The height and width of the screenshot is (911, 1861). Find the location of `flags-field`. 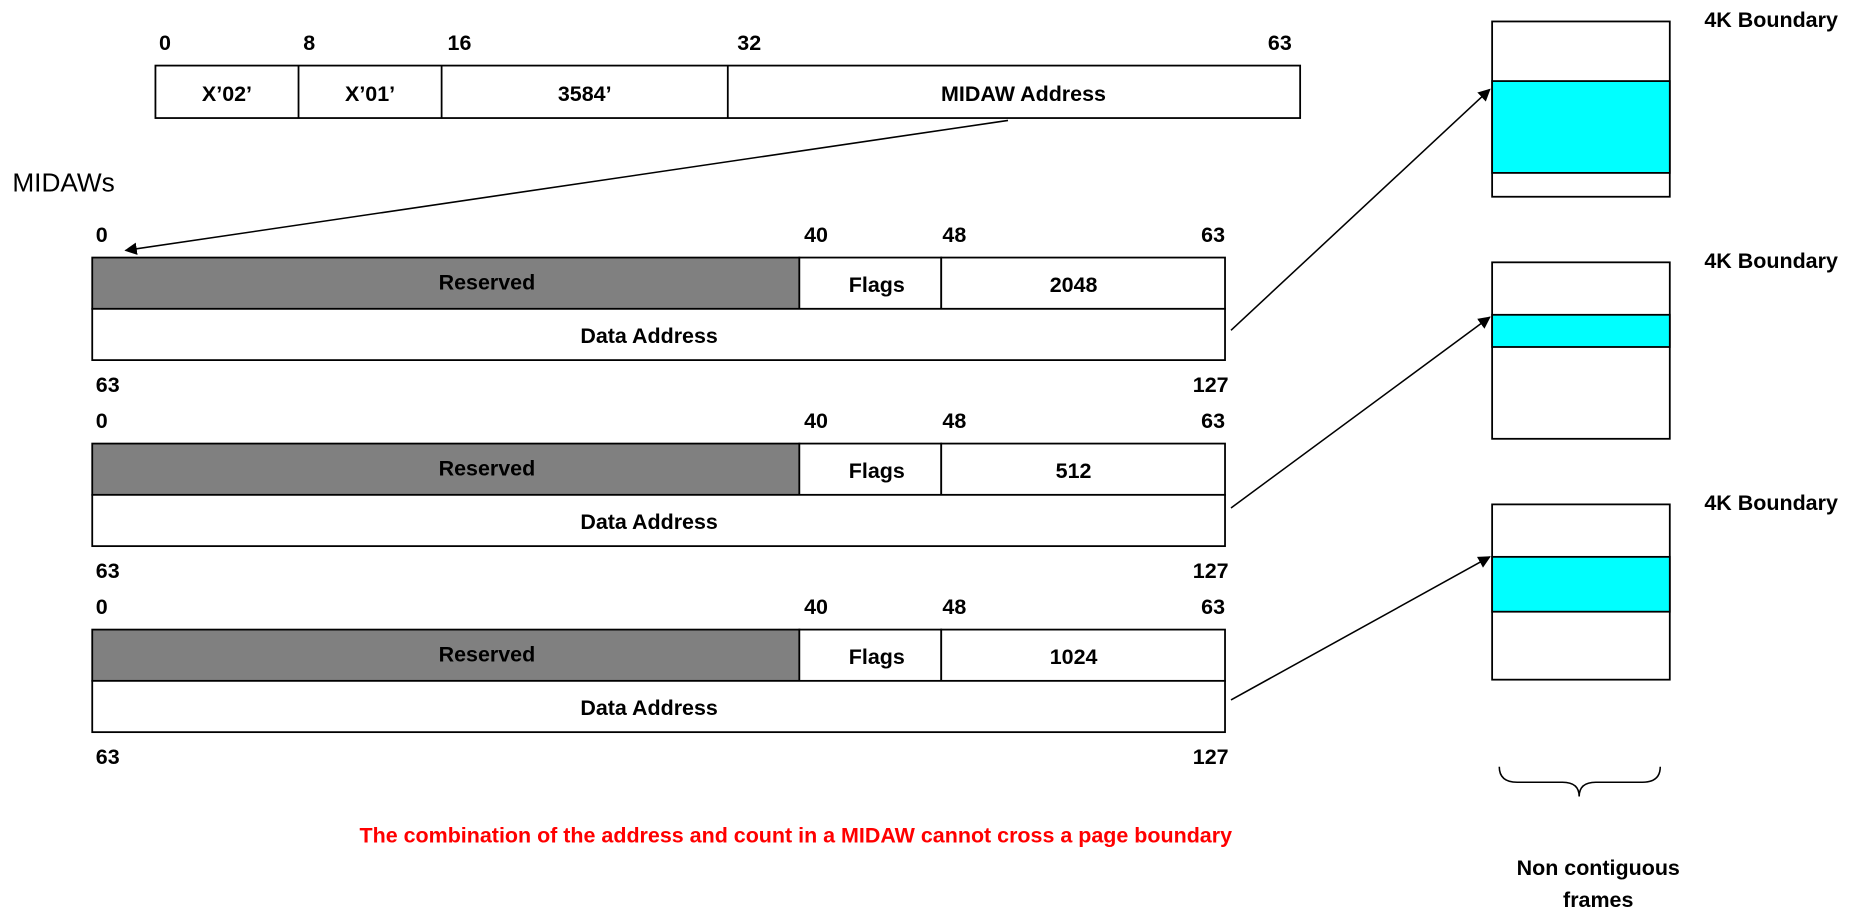

flags-field is located at coordinates (870, 283).